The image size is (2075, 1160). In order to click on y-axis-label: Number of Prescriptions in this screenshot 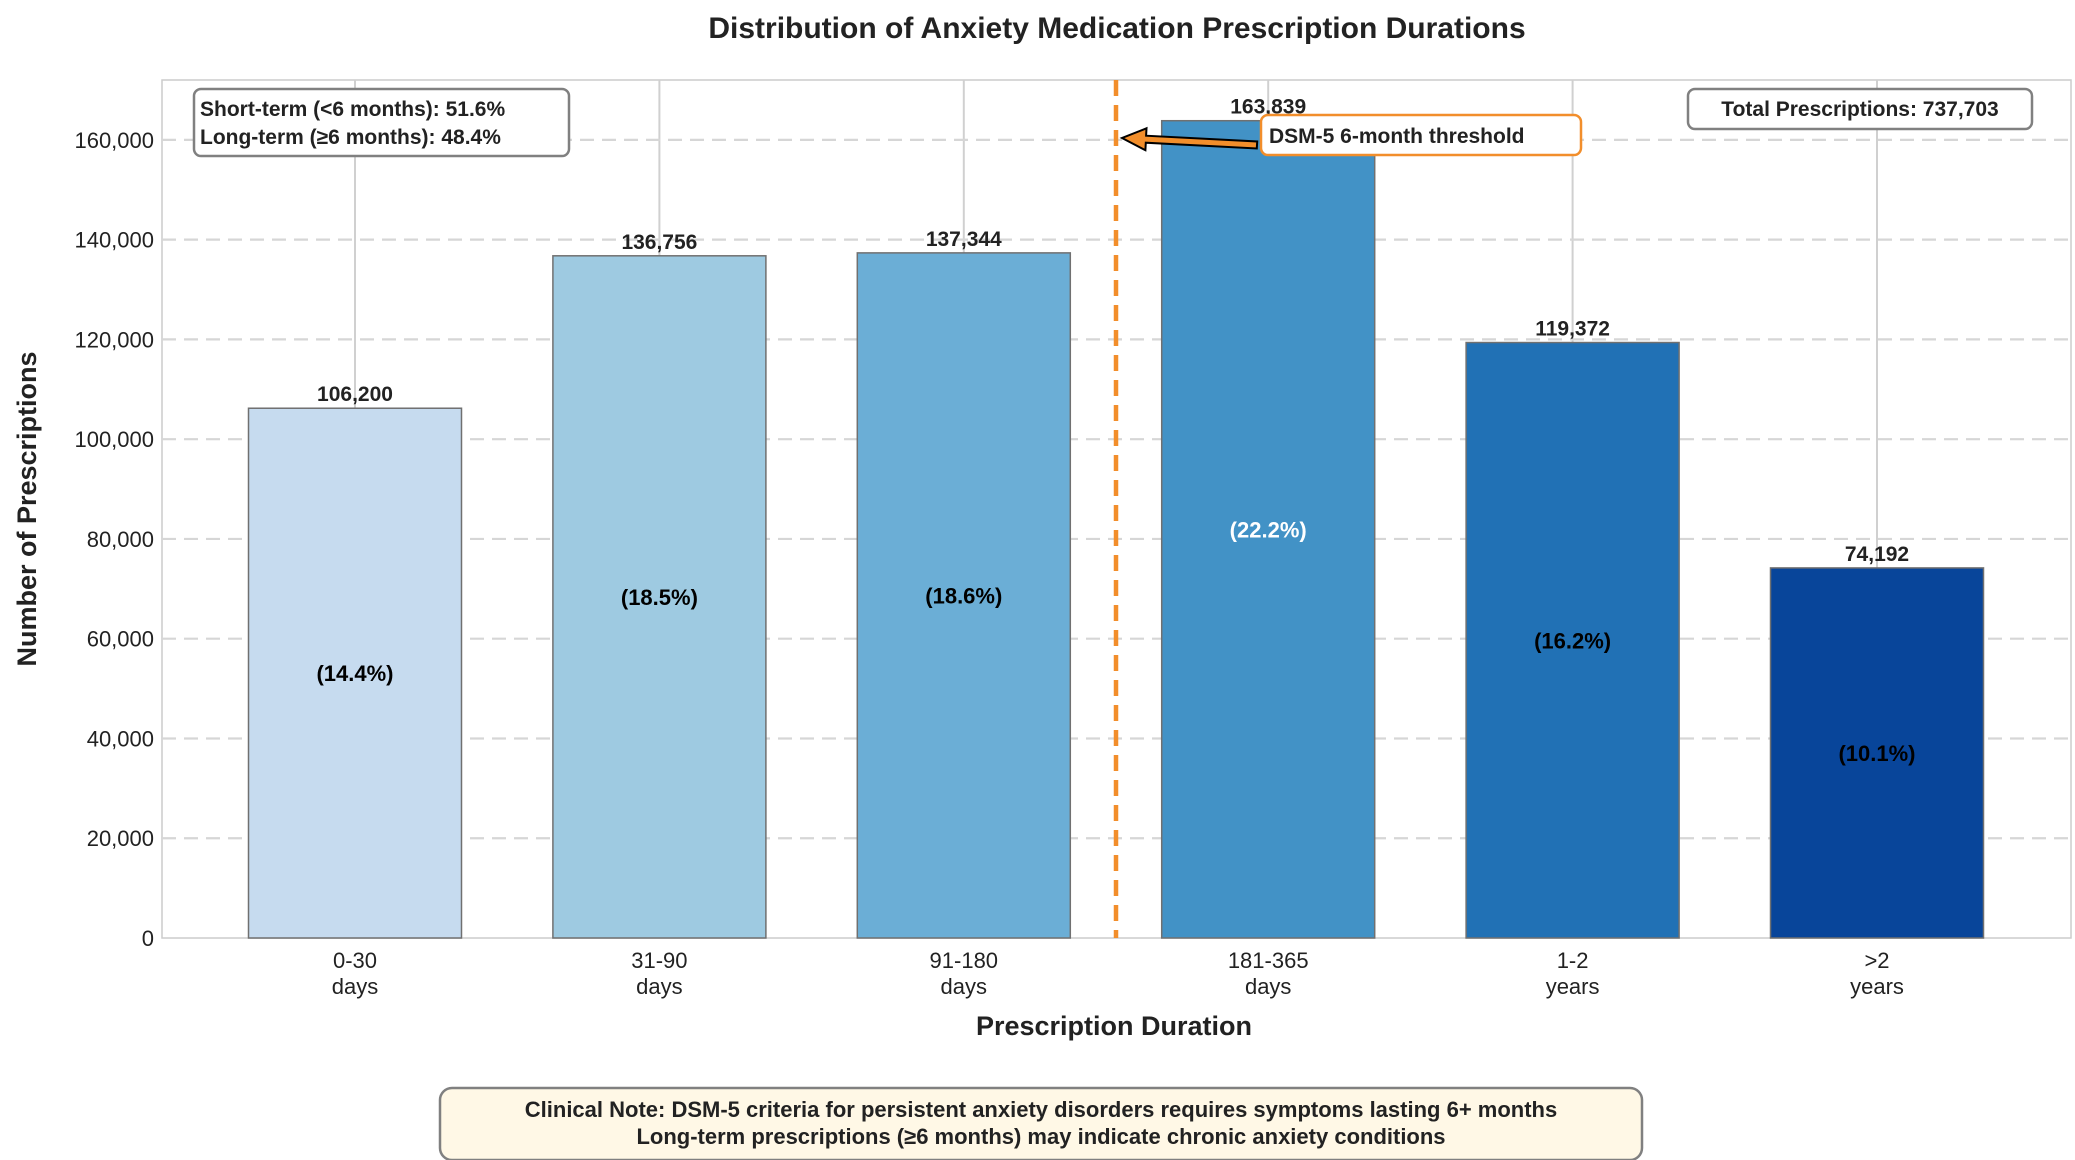, I will do `click(27, 508)`.